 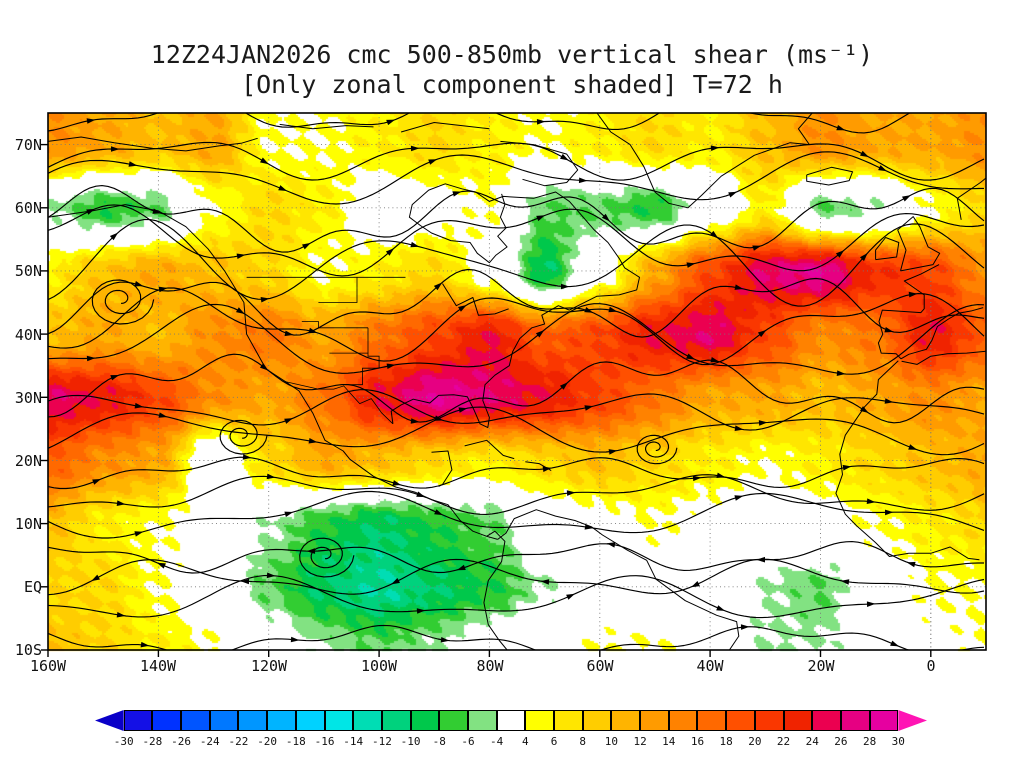 I want to click on lat-label-70n: 70N, so click(x=28, y=145).